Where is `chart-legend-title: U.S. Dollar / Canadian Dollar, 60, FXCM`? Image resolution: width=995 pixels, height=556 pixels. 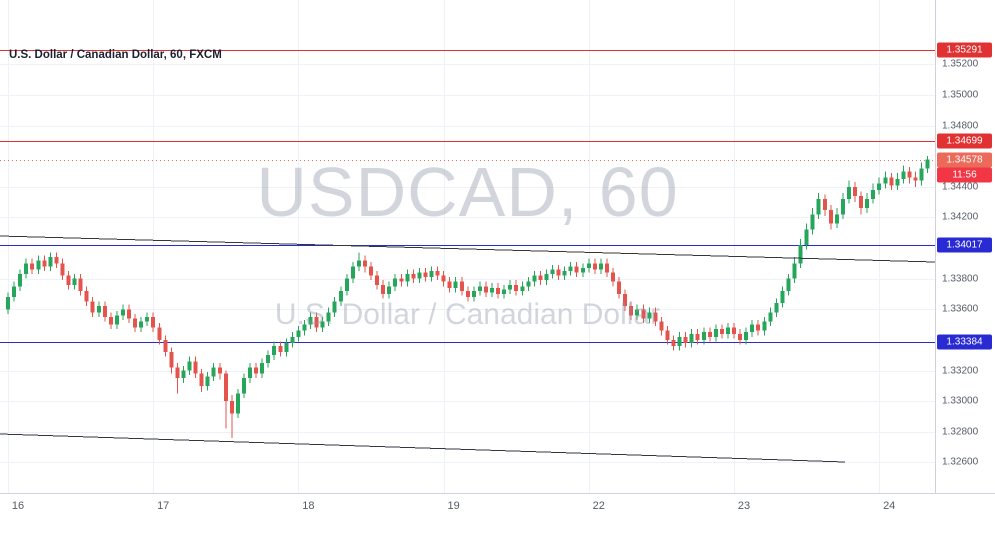
chart-legend-title: U.S. Dollar / Canadian Dollar, 60, FXCM is located at coordinates (115, 55).